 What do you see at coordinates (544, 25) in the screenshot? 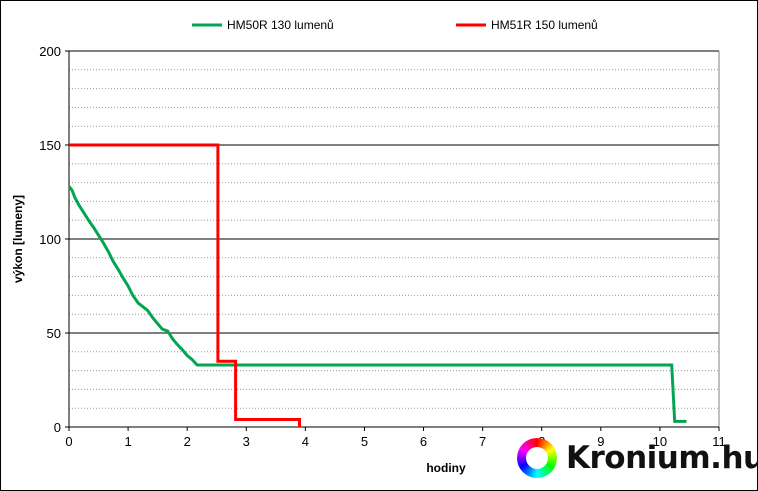
I see `legend-label-2: HM51R 150 lumenů` at bounding box center [544, 25].